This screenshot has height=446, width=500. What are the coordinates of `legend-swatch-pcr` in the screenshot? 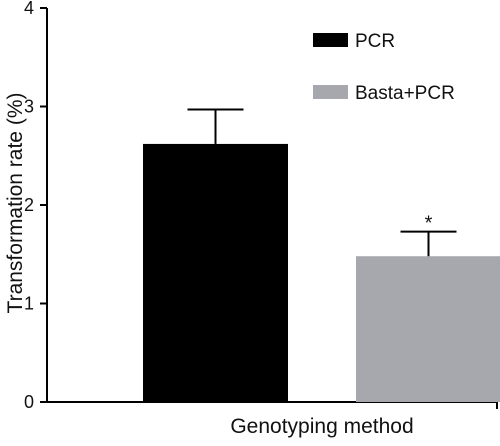 It's located at (330, 40).